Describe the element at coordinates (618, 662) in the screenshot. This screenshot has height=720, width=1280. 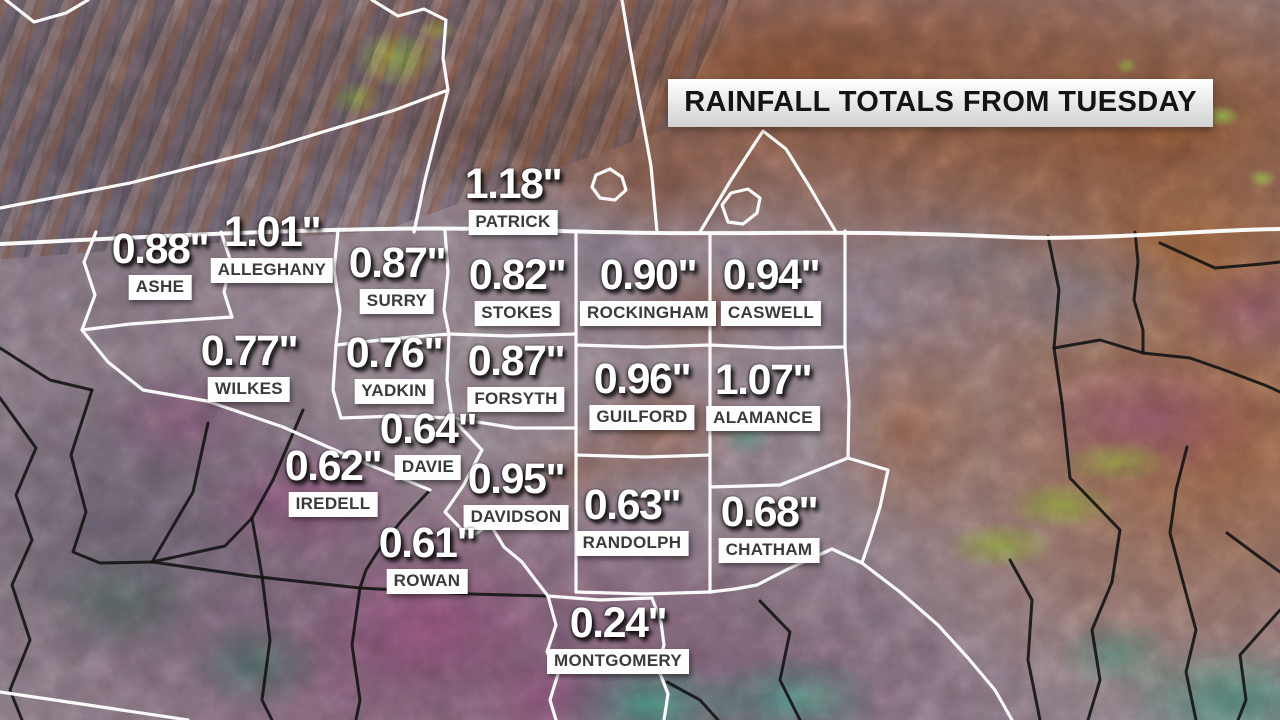
I see `county-name: MONTGOMERY` at that location.